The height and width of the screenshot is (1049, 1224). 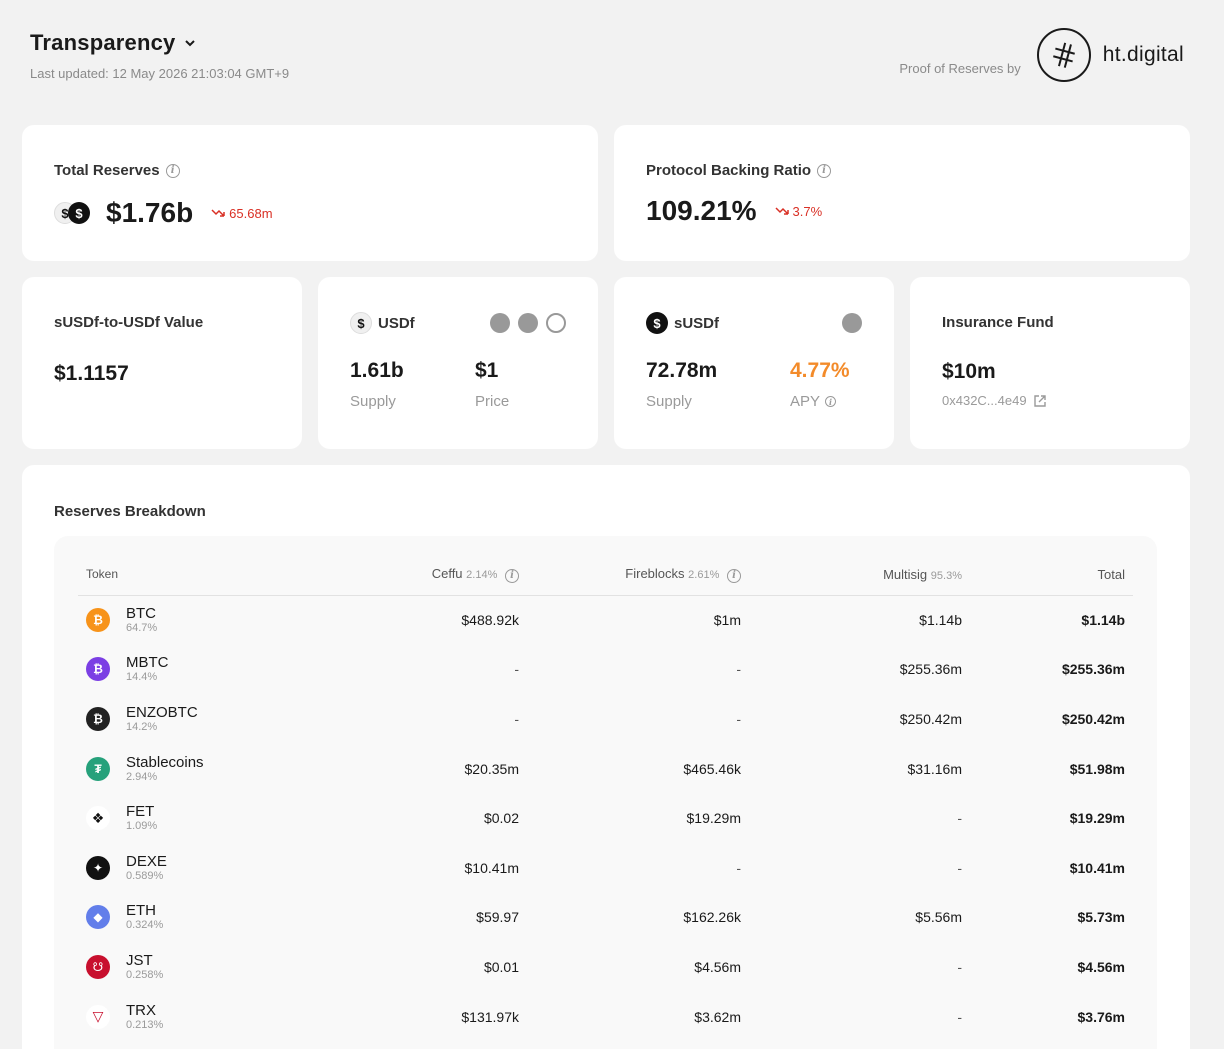 I want to click on susdf-chain-icons, so click(x=852, y=325).